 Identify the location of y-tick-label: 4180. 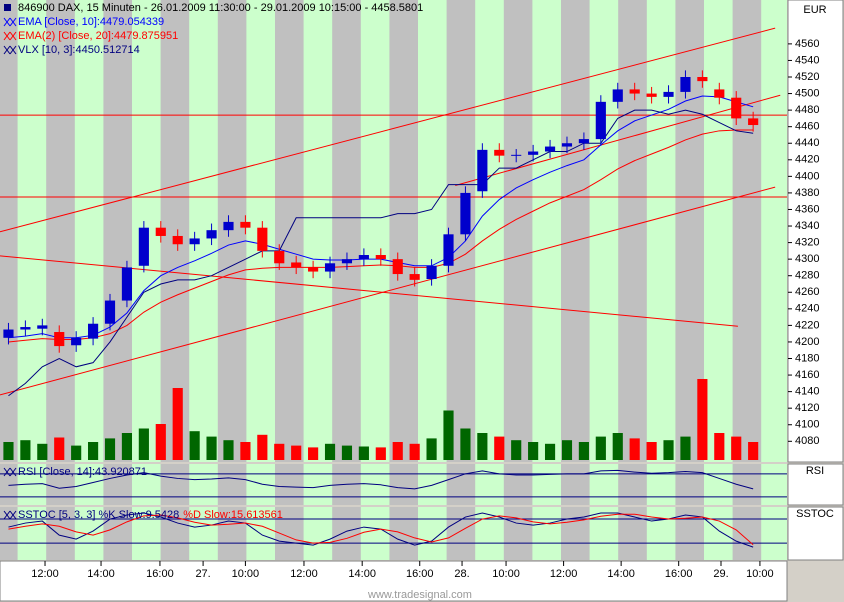
(807, 358).